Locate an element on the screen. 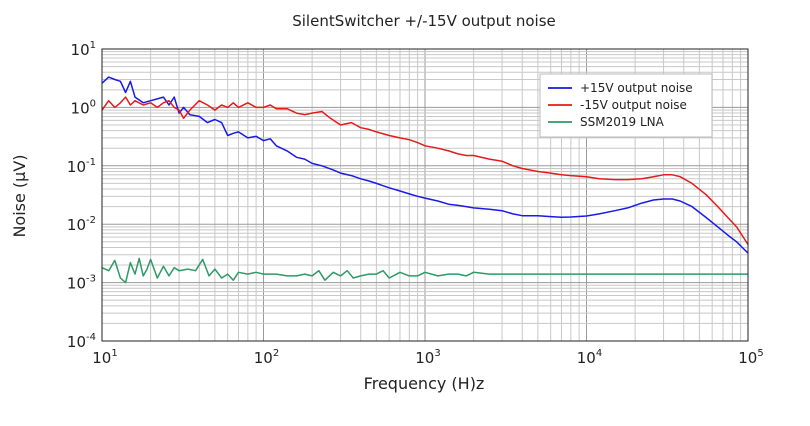 Image resolution: width=810 pixels, height=426 pixels. legend-label: +15V output noise is located at coordinates (636, 88).